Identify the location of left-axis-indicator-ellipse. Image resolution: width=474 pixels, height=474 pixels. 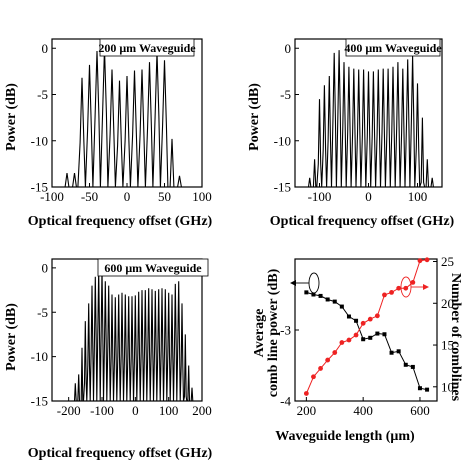
(314, 283).